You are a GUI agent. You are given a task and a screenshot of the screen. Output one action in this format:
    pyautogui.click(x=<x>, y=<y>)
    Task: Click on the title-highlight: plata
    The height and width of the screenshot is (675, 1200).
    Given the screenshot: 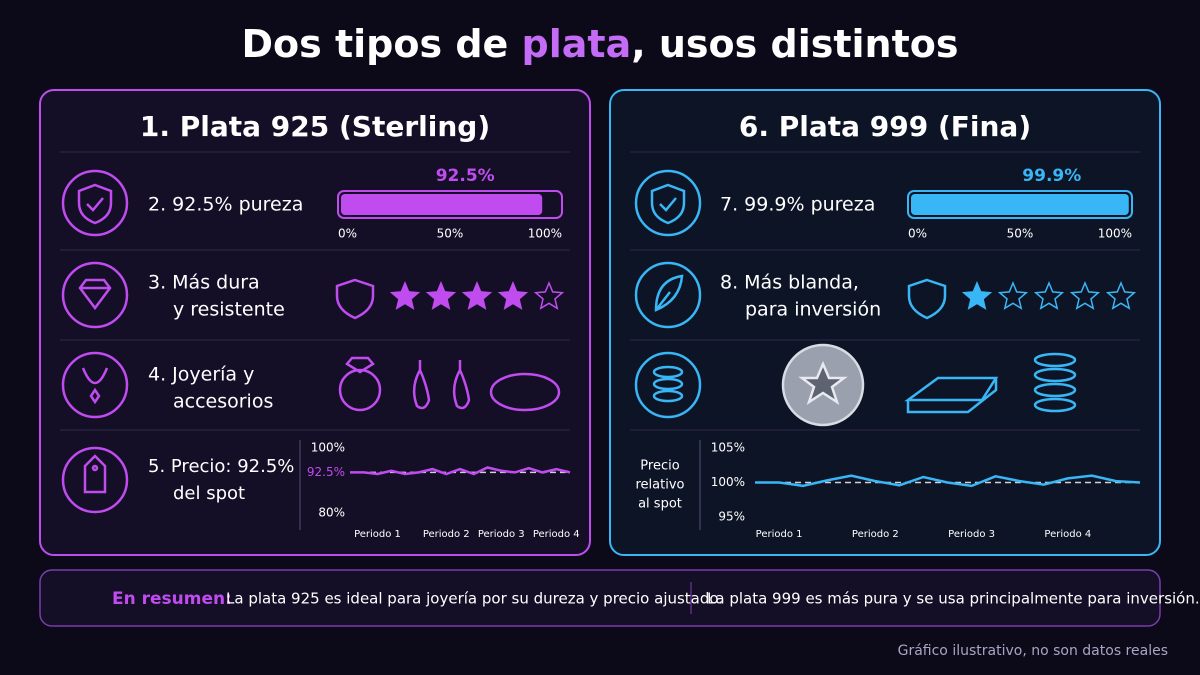 What is the action you would take?
    pyautogui.click(x=577, y=44)
    